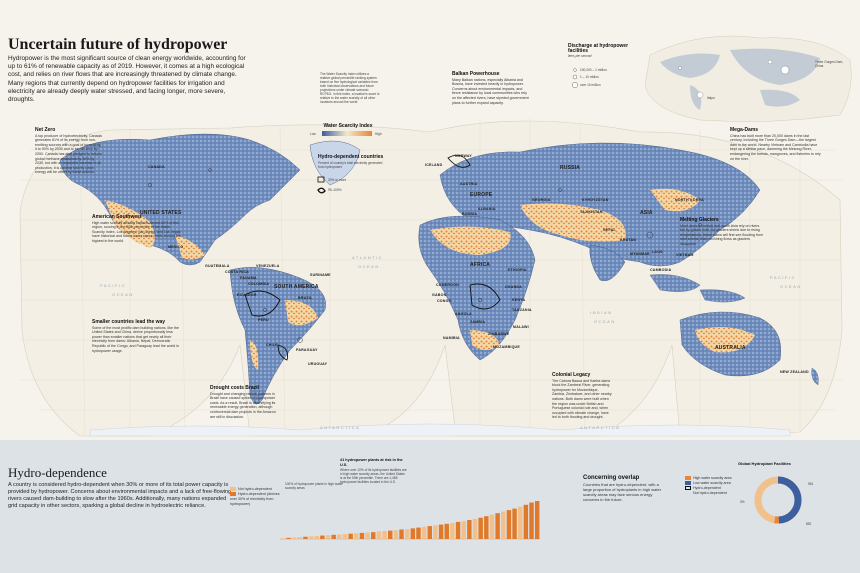 Image resolution: width=860 pixels, height=573 pixels. What do you see at coordinates (640, 254) in the screenshot?
I see `country-label: MYANMAR` at bounding box center [640, 254].